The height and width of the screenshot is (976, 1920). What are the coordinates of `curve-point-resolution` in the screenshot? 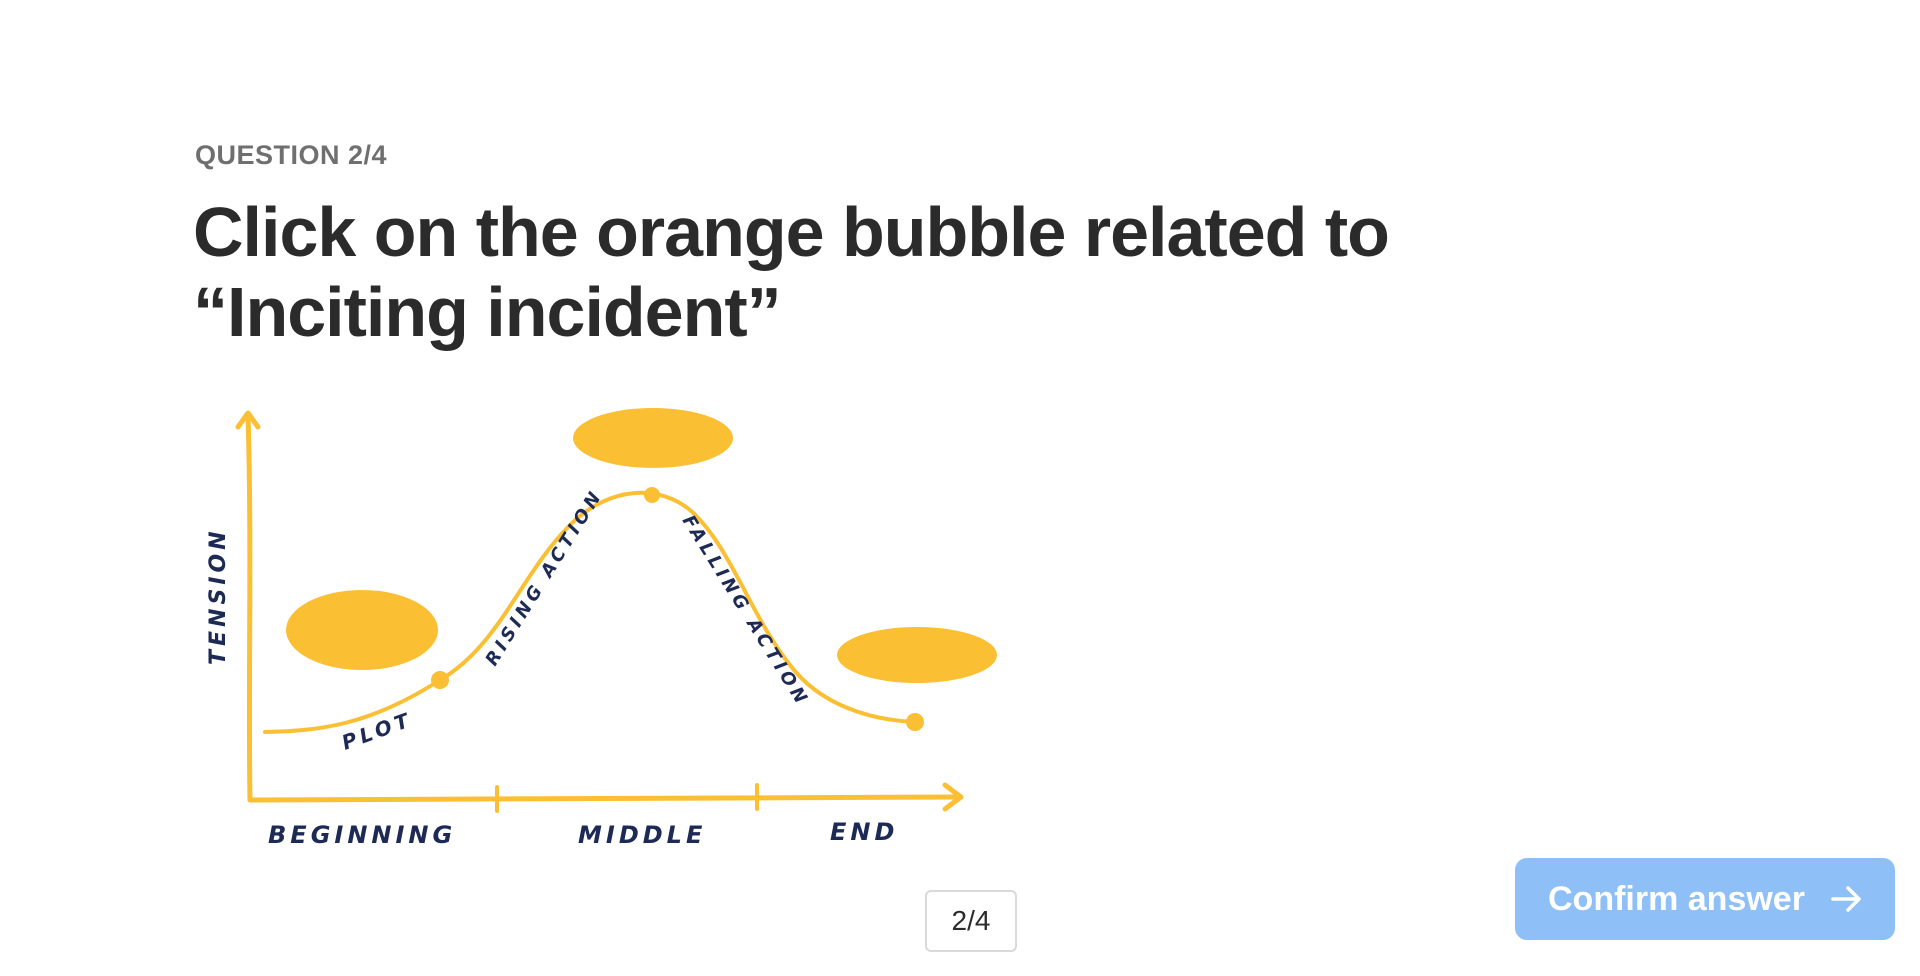 It's located at (915, 722).